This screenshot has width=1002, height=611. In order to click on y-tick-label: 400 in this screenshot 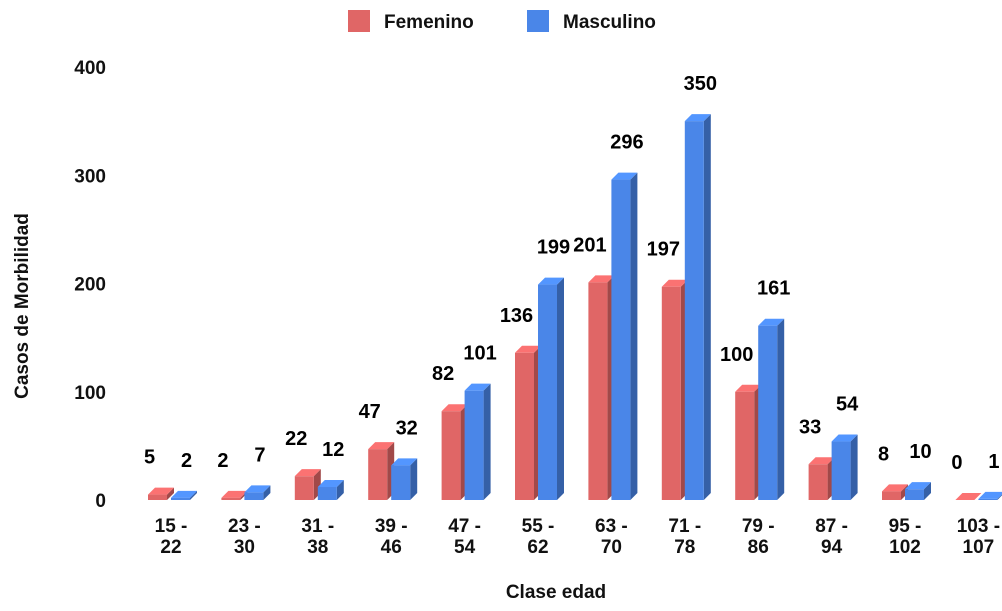, I will do `click(90, 68)`.